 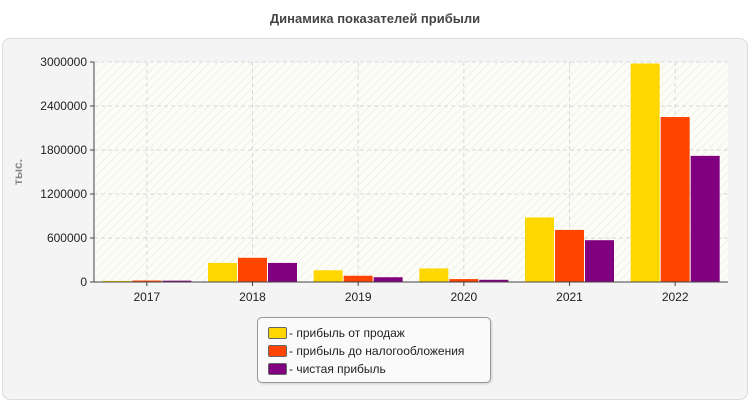 What do you see at coordinates (675, 297) in the screenshot?
I see `x-tick-label: 2022` at bounding box center [675, 297].